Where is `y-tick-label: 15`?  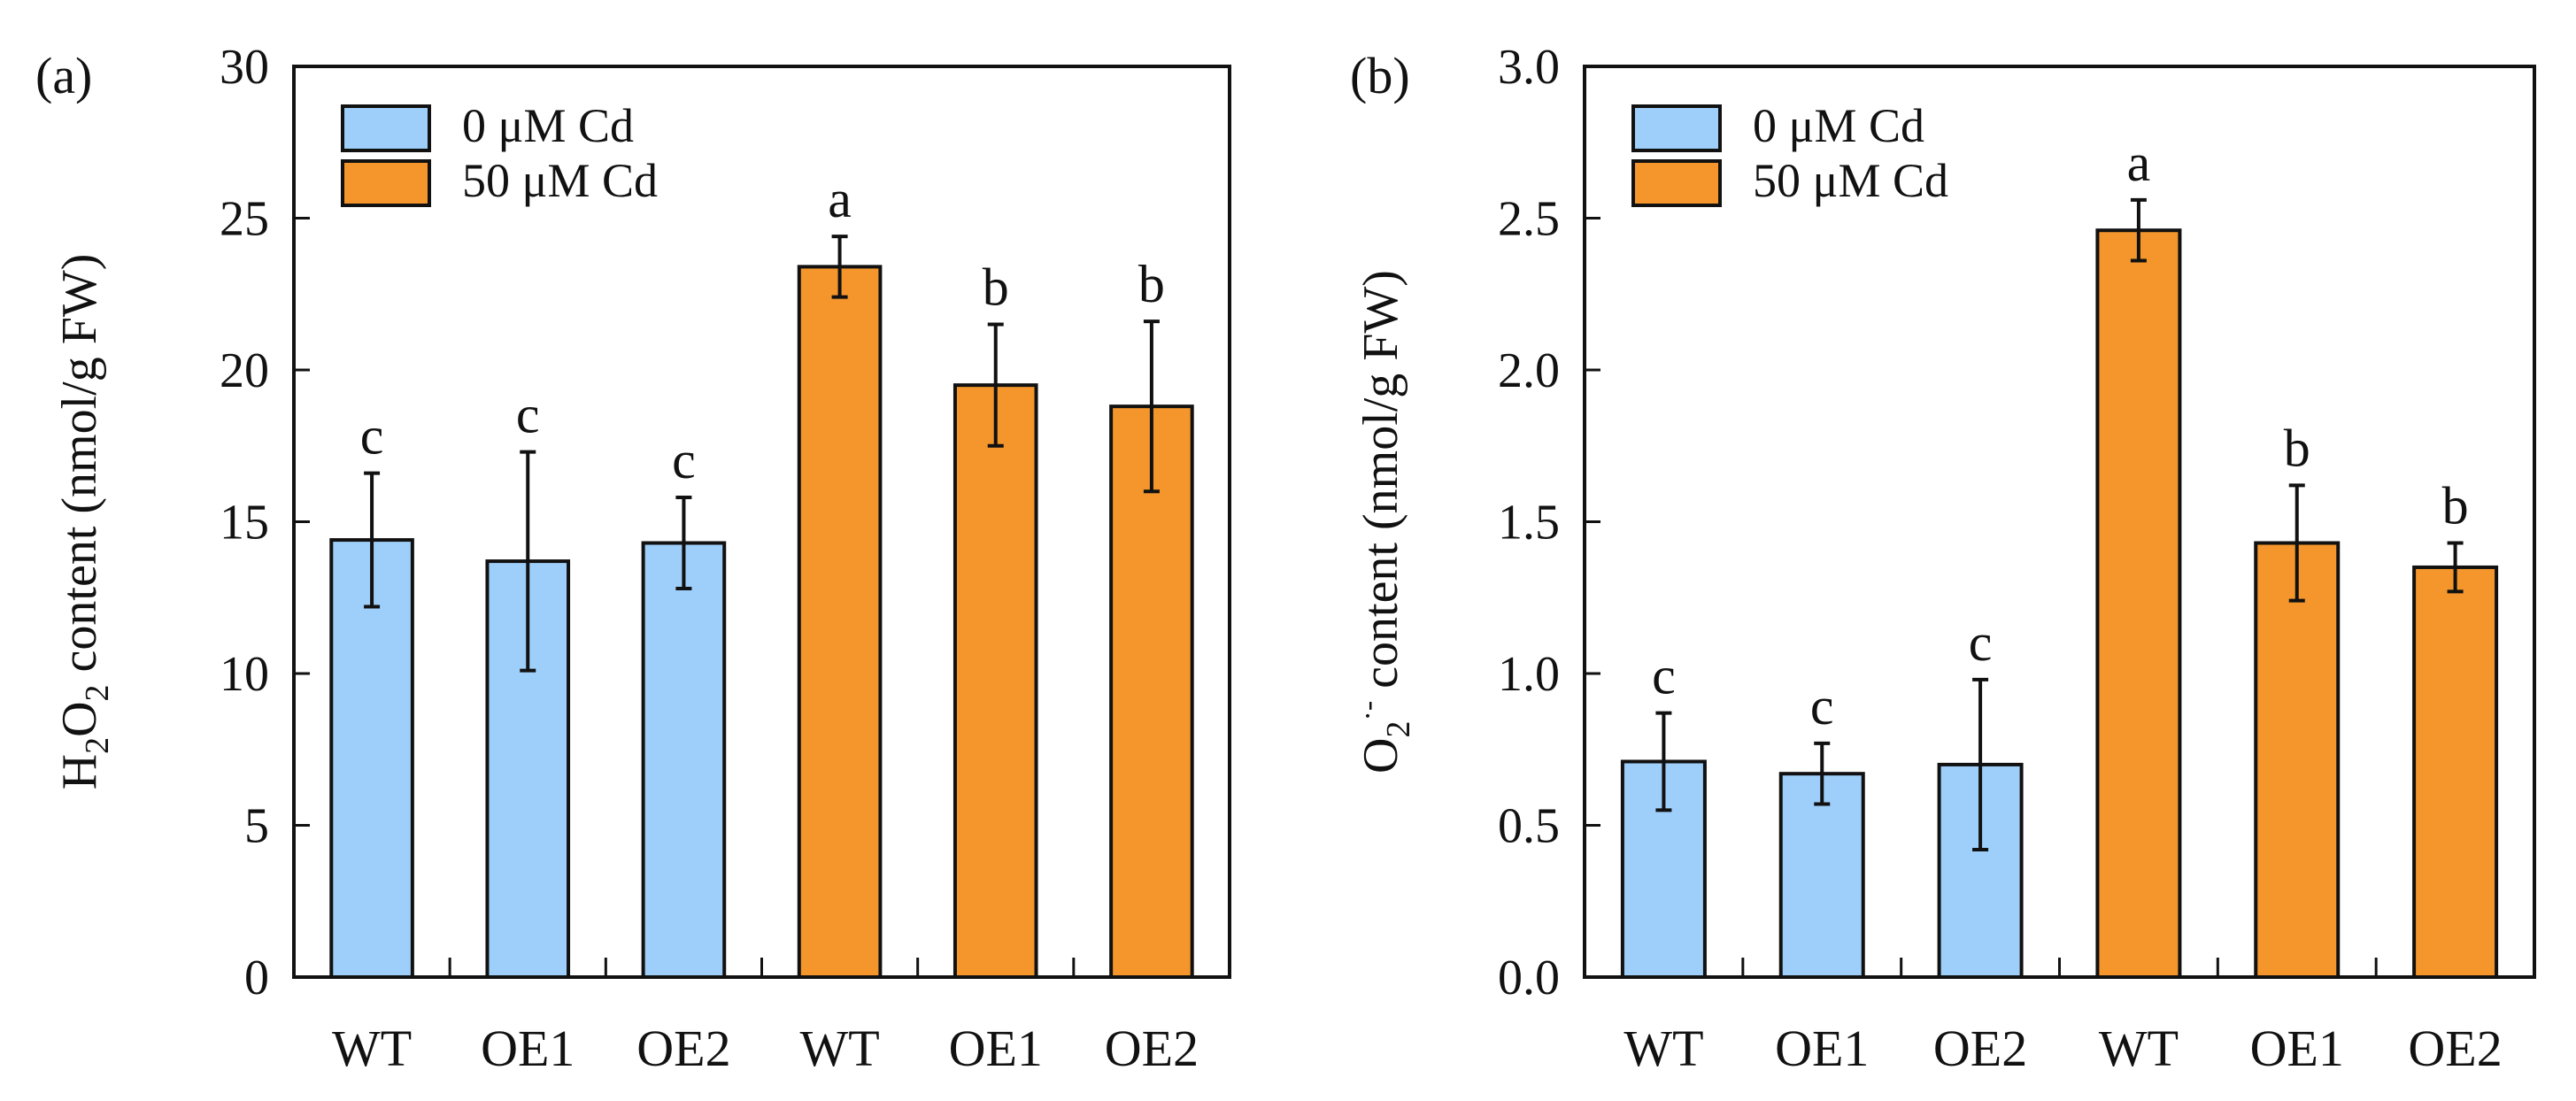 y-tick-label: 15 is located at coordinates (244, 523).